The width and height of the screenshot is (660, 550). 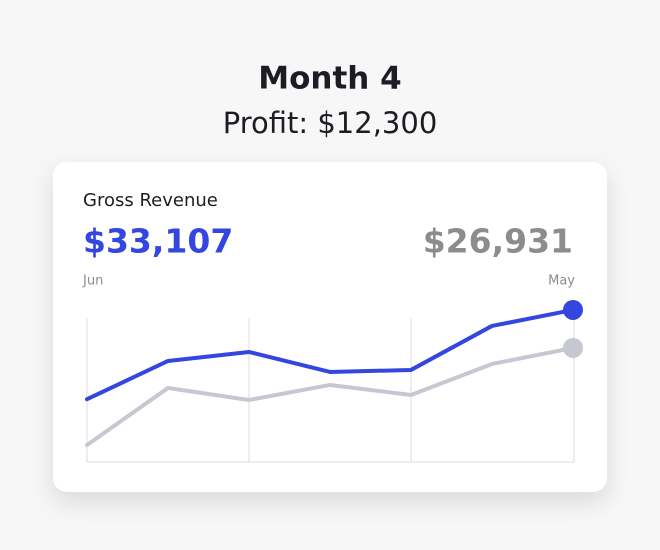 What do you see at coordinates (92, 281) in the screenshot?
I see `x-tick-label: Jun` at bounding box center [92, 281].